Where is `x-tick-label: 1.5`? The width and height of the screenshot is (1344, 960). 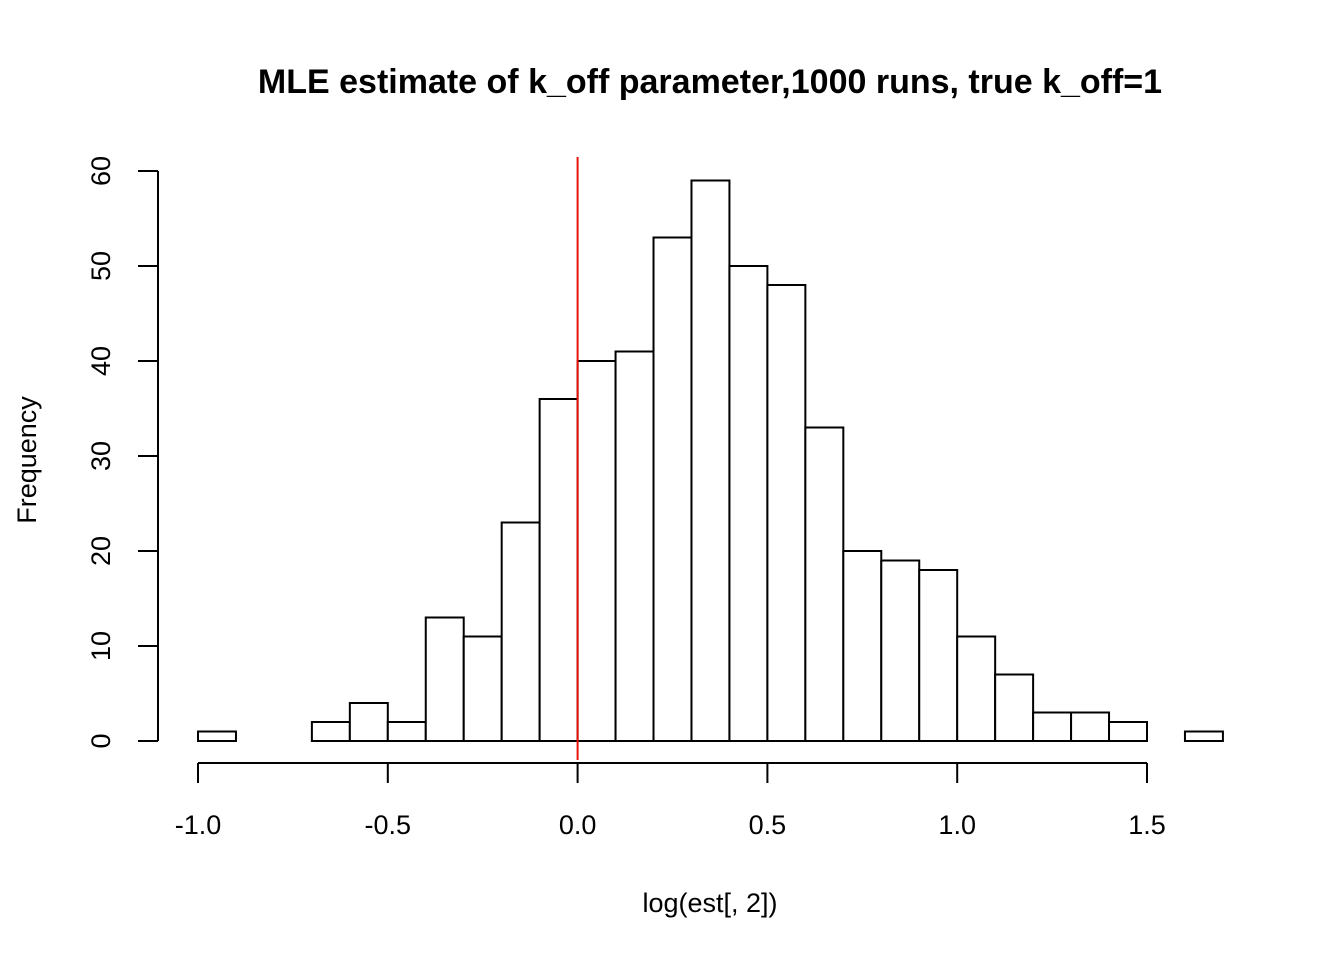
x-tick-label: 1.5 is located at coordinates (1147, 825).